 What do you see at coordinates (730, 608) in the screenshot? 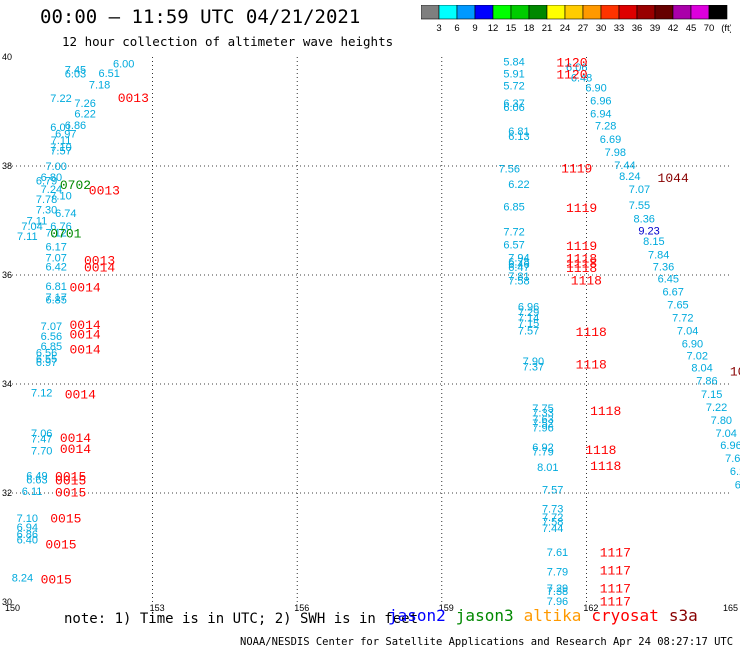
I see `x-tick-label: 165` at bounding box center [730, 608].